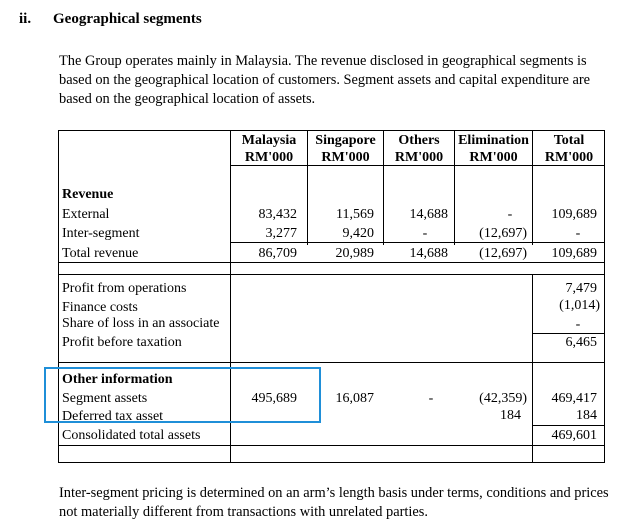 This screenshot has width=635, height=525. What do you see at coordinates (510, 214) in the screenshot?
I see `cell-external-elimination: -` at bounding box center [510, 214].